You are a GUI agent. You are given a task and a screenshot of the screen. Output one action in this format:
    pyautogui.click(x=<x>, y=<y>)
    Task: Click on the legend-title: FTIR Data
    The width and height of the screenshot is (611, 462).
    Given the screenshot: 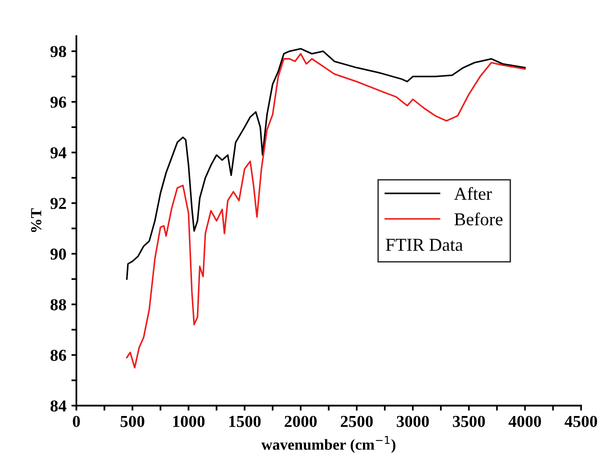 What is the action you would take?
    pyautogui.click(x=424, y=244)
    